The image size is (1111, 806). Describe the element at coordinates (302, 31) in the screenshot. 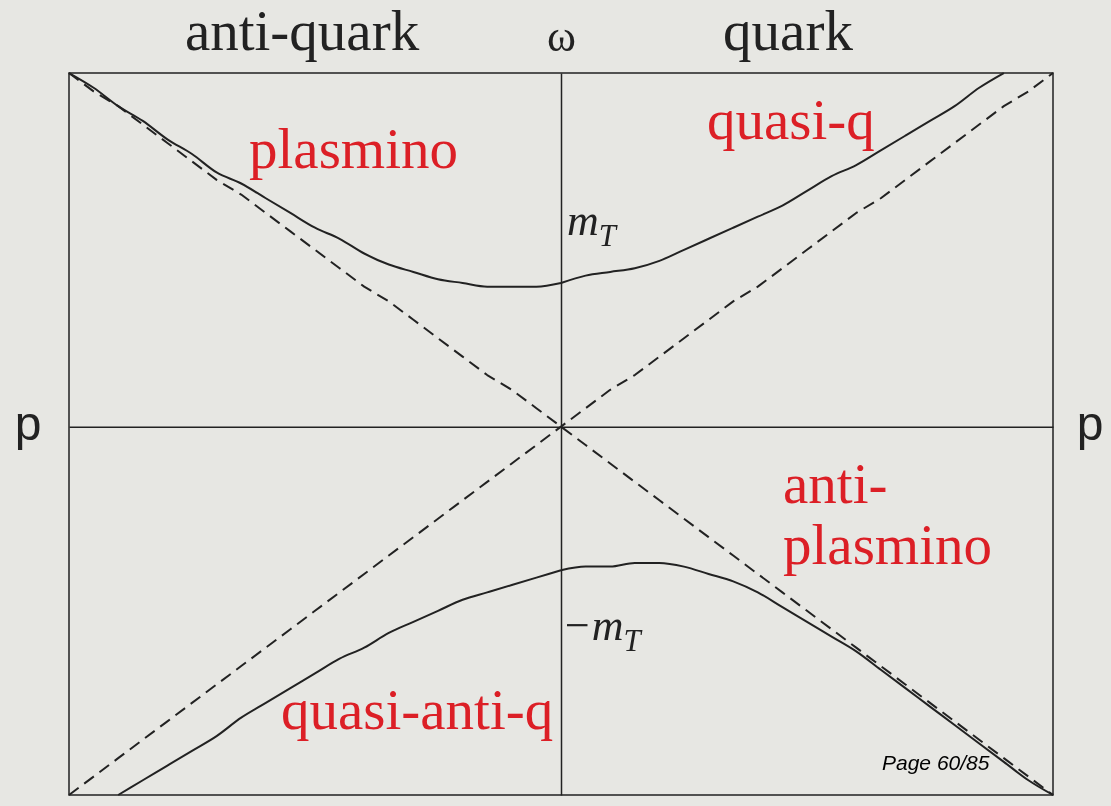

I see `text: anti-quark` at that location.